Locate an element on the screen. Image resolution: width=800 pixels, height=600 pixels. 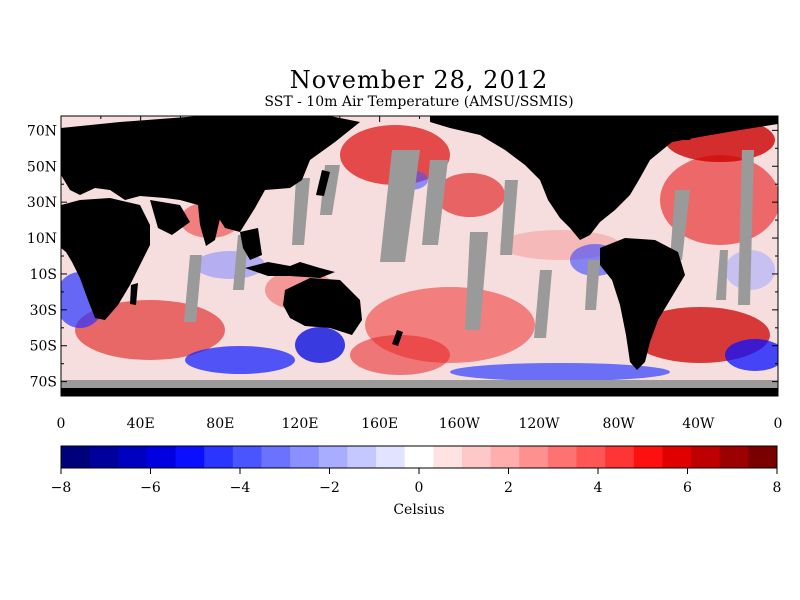
colorbar-tick-label: −4 is located at coordinates (240, 488).